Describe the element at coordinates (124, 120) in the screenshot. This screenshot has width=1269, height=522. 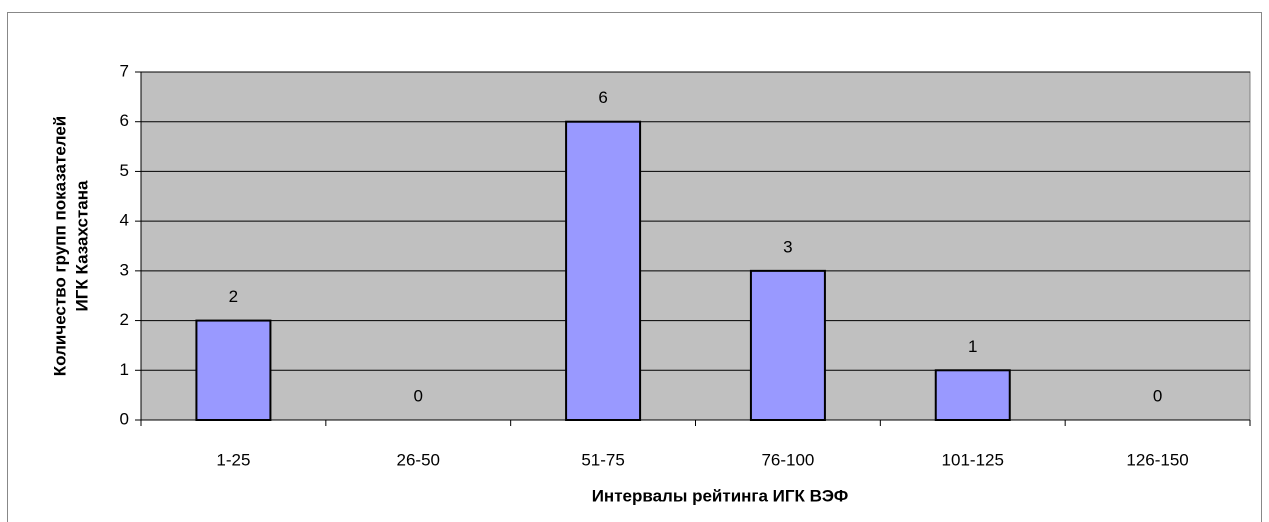
I see `y-tick-label: 6` at that location.